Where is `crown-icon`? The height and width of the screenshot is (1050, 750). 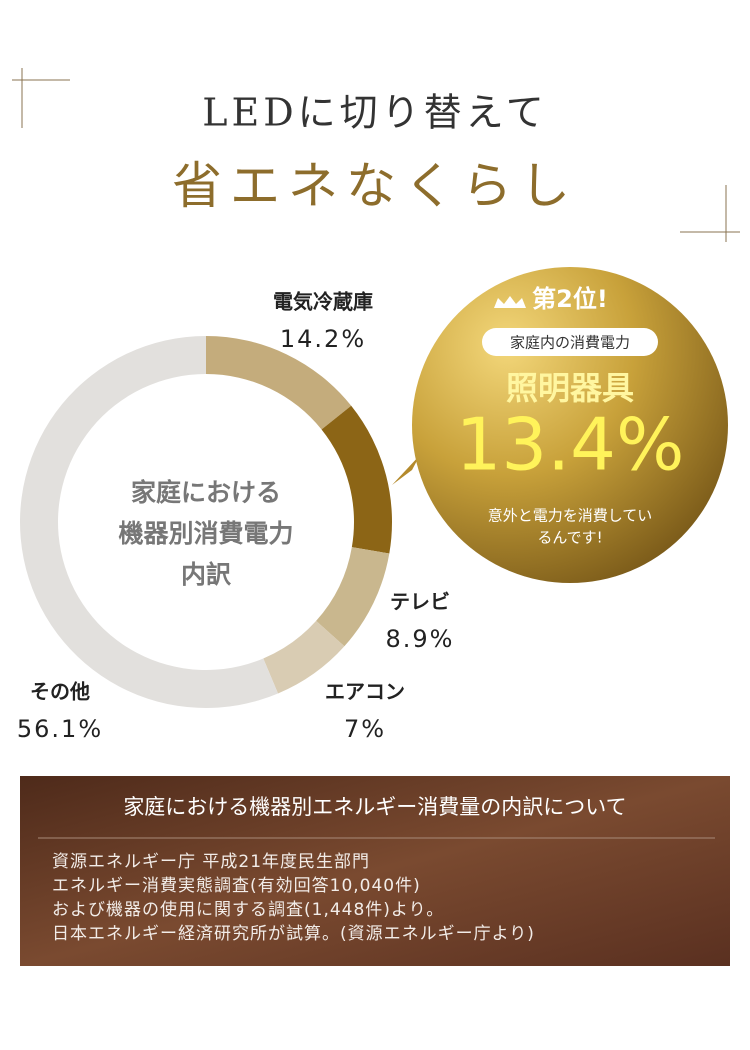 crown-icon is located at coordinates (510, 302).